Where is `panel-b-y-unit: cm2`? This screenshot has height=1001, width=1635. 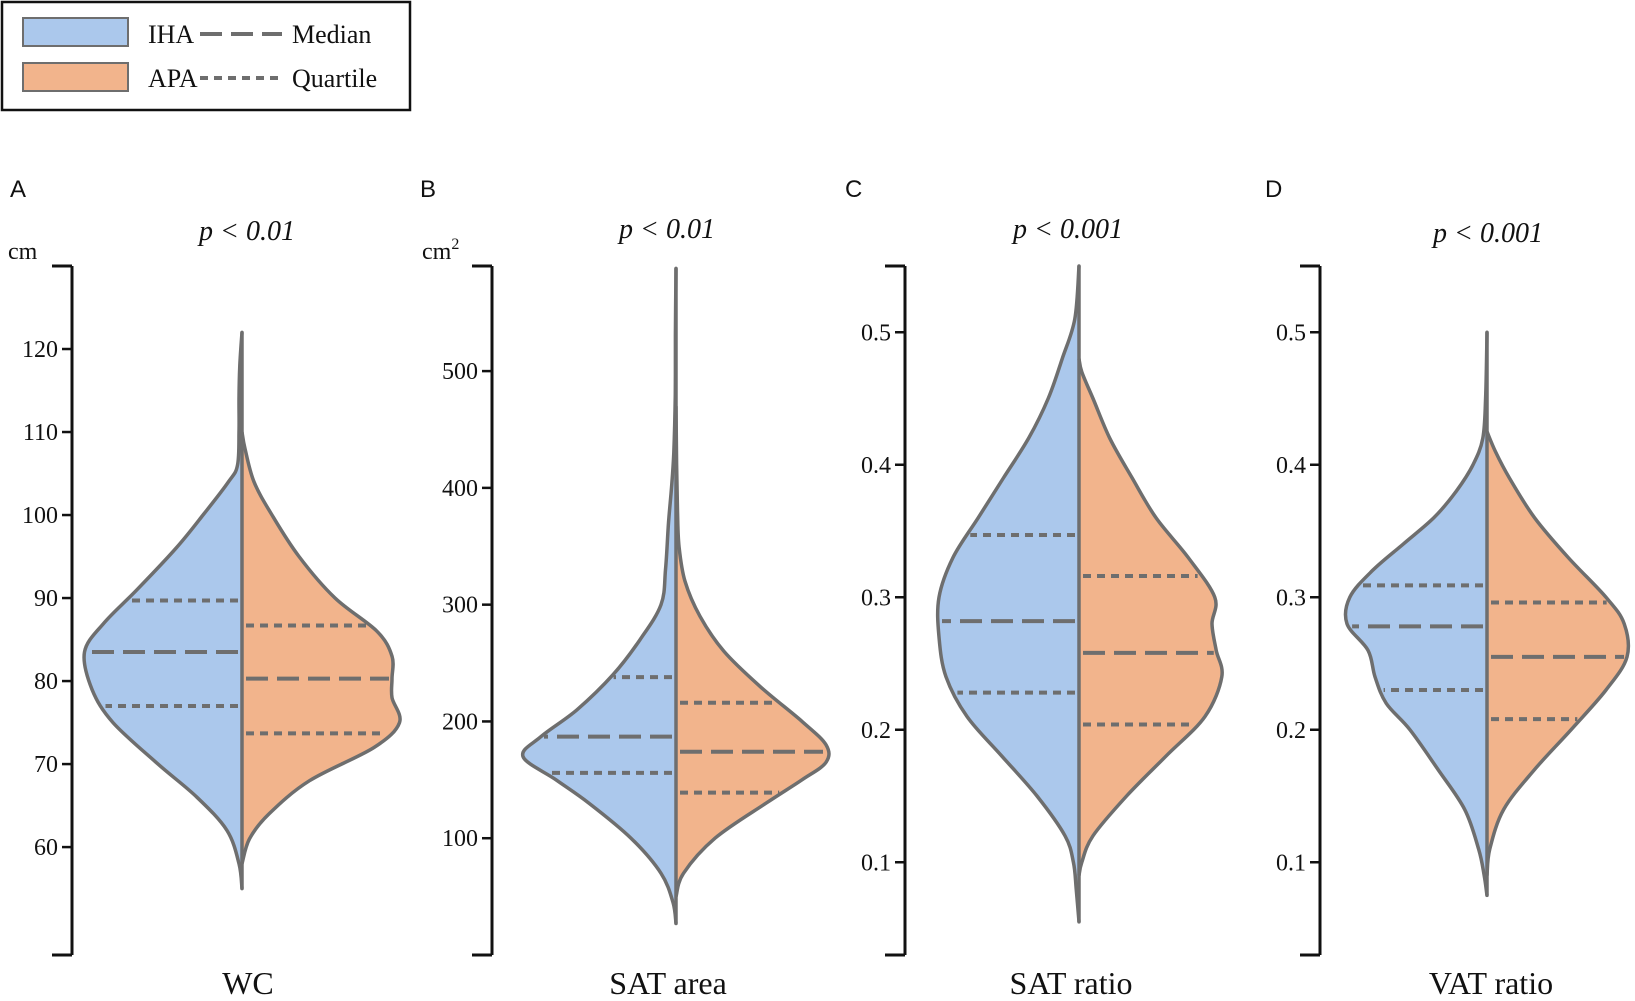
panel-b-y-unit: cm2 is located at coordinates (440, 250).